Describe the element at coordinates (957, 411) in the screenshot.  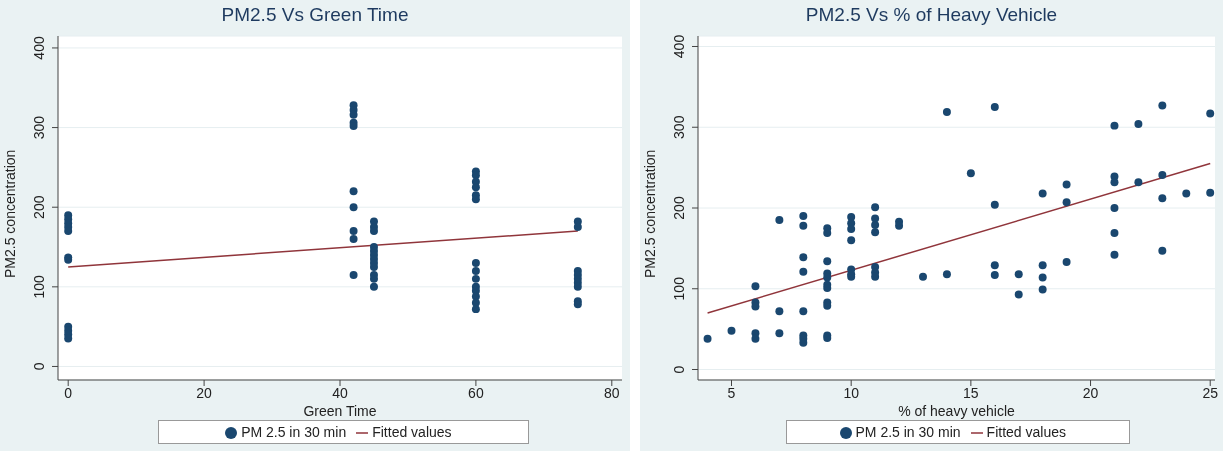
I see `x-axis-title: % of heavy vehicle` at that location.